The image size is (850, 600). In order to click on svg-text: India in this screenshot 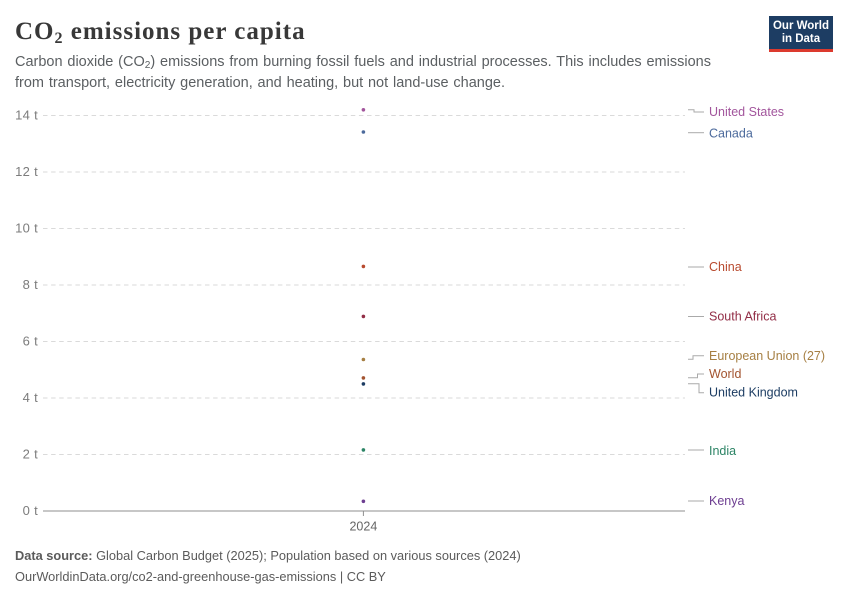, I will do `click(722, 451)`.